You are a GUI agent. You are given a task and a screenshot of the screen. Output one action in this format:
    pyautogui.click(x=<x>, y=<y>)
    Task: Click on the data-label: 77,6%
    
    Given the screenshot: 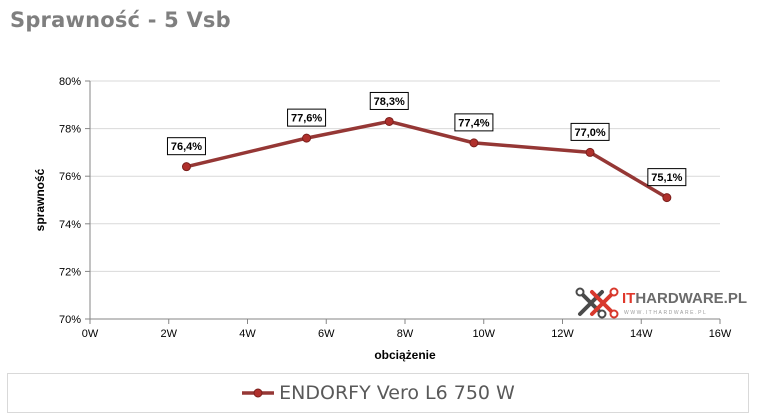 What is the action you would take?
    pyautogui.click(x=306, y=119)
    